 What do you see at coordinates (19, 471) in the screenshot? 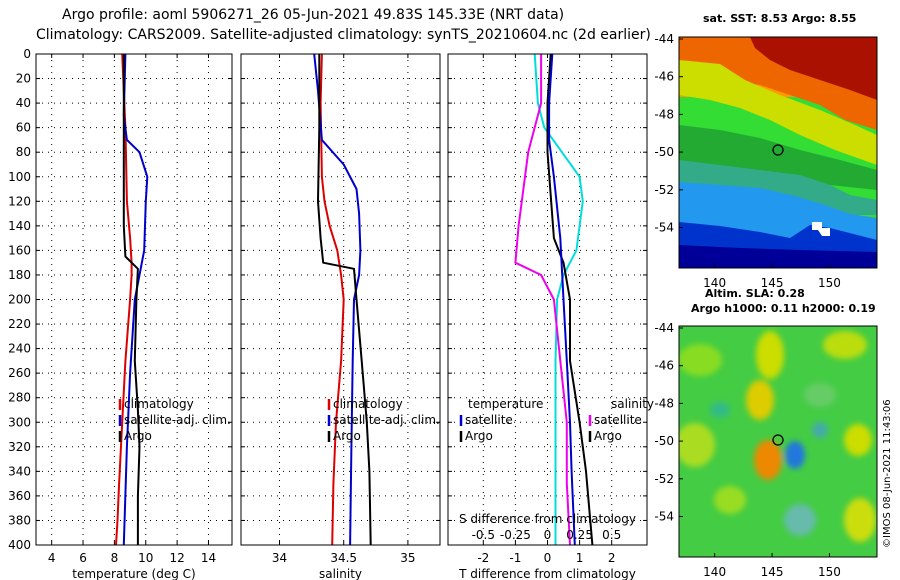
I see `y-tick-label: 340` at bounding box center [19, 471].